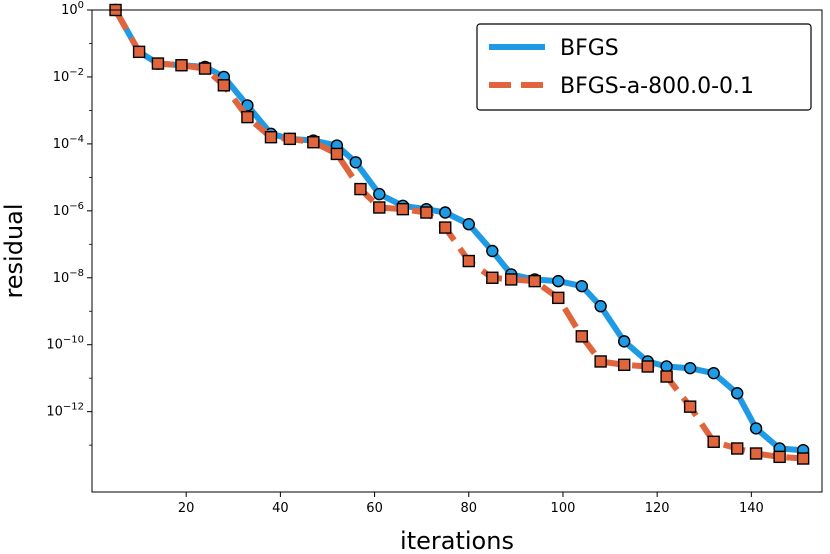  I want to click on y-tick-label-6: 10⁻¹², so click(65, 411).